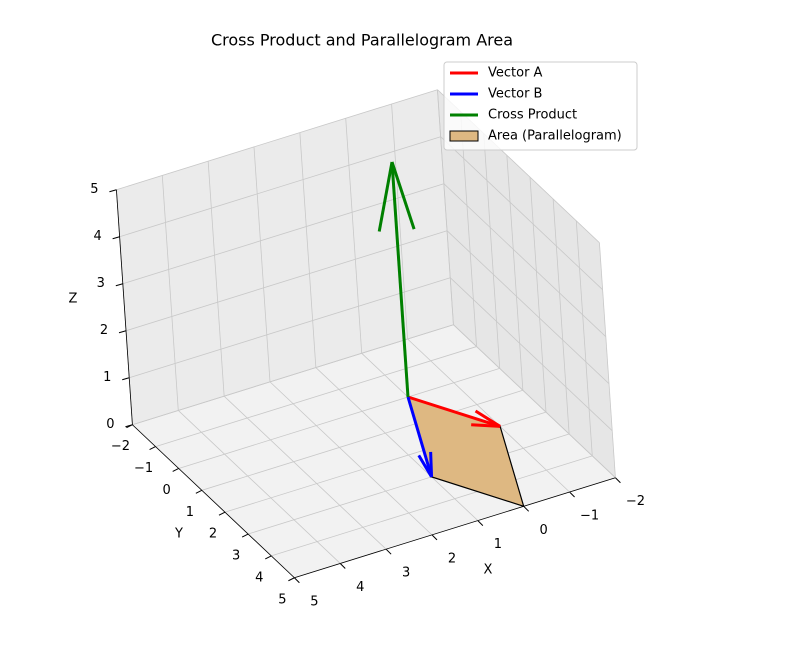 This screenshot has height=650, width=786. I want to click on z-tick-label: 0, so click(110, 424).